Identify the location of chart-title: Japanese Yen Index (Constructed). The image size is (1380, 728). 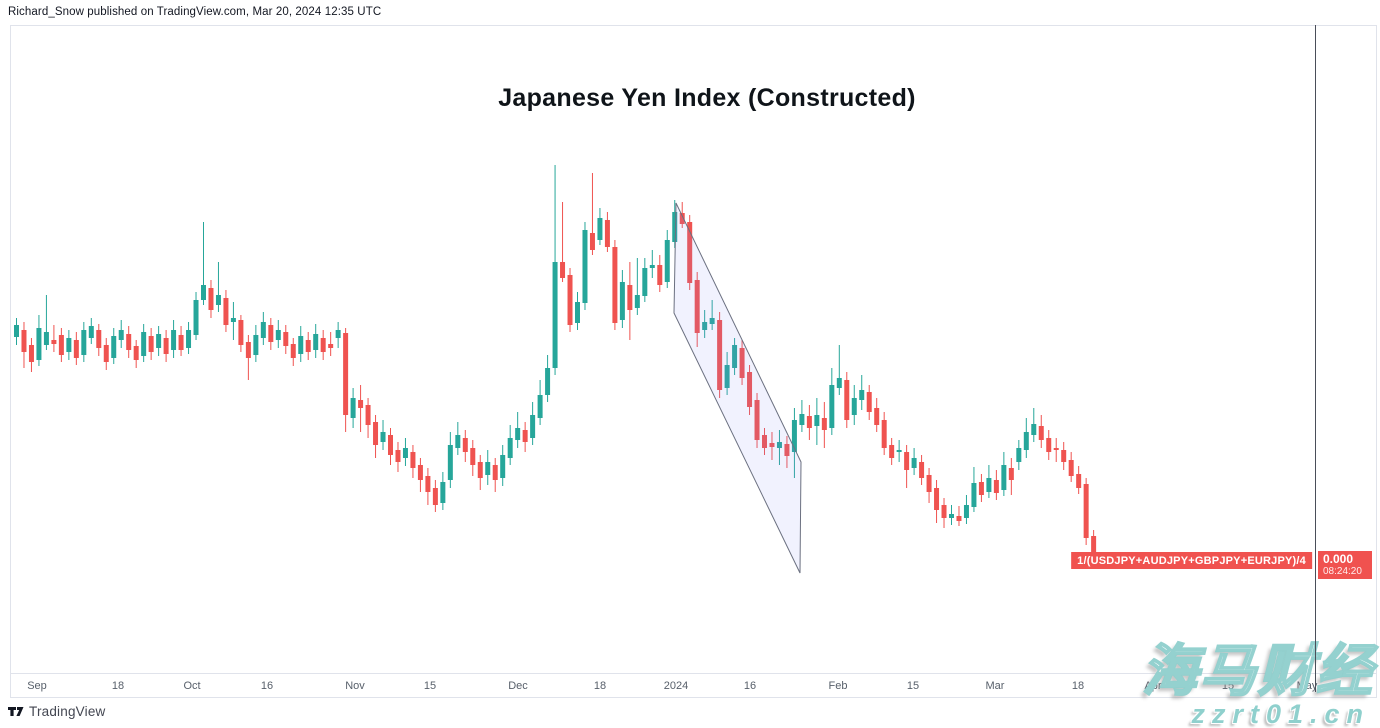
(707, 98).